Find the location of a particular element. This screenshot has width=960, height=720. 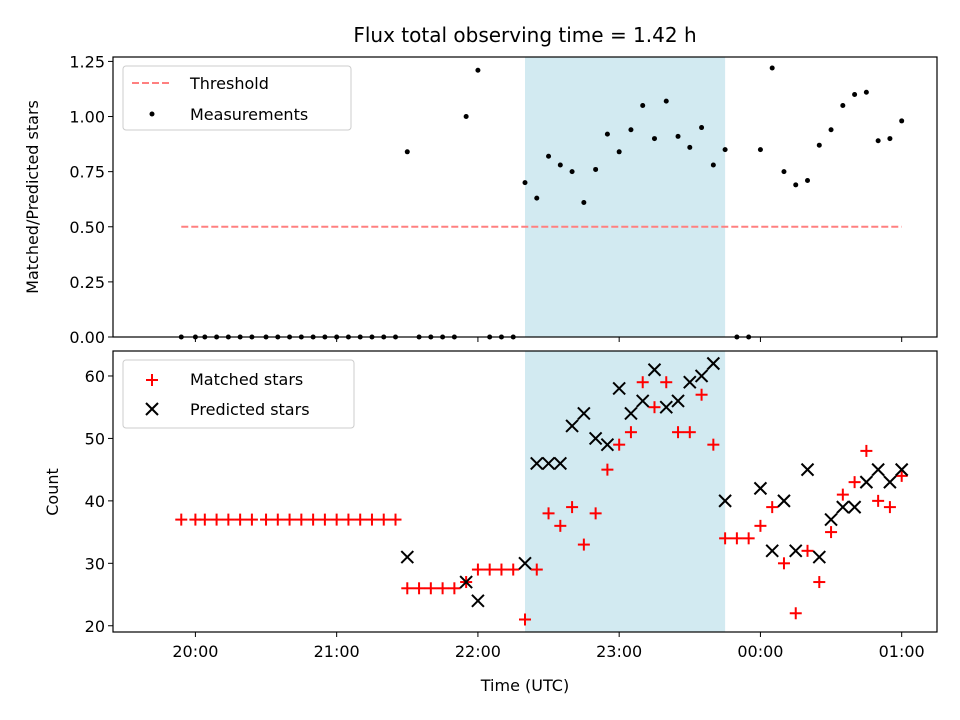

top-legend-box is located at coordinates (237, 98).